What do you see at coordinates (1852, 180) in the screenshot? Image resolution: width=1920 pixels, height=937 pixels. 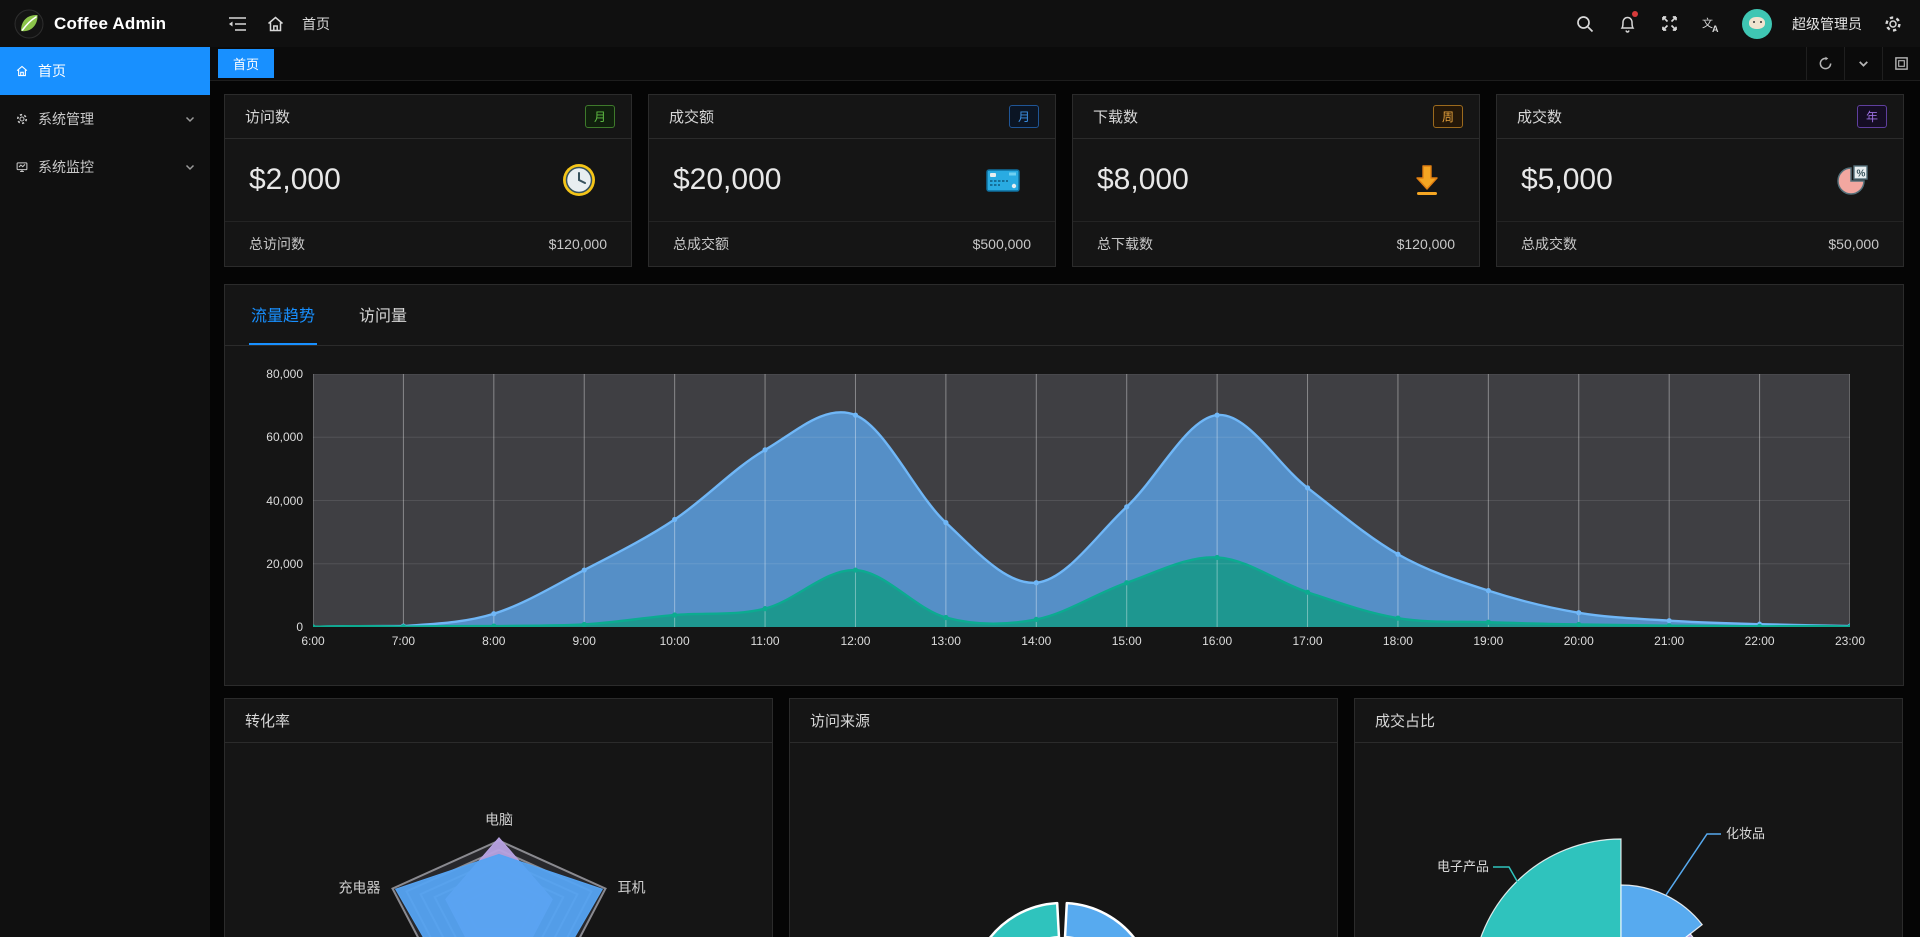 I see `pie-chart-icon: %` at bounding box center [1852, 180].